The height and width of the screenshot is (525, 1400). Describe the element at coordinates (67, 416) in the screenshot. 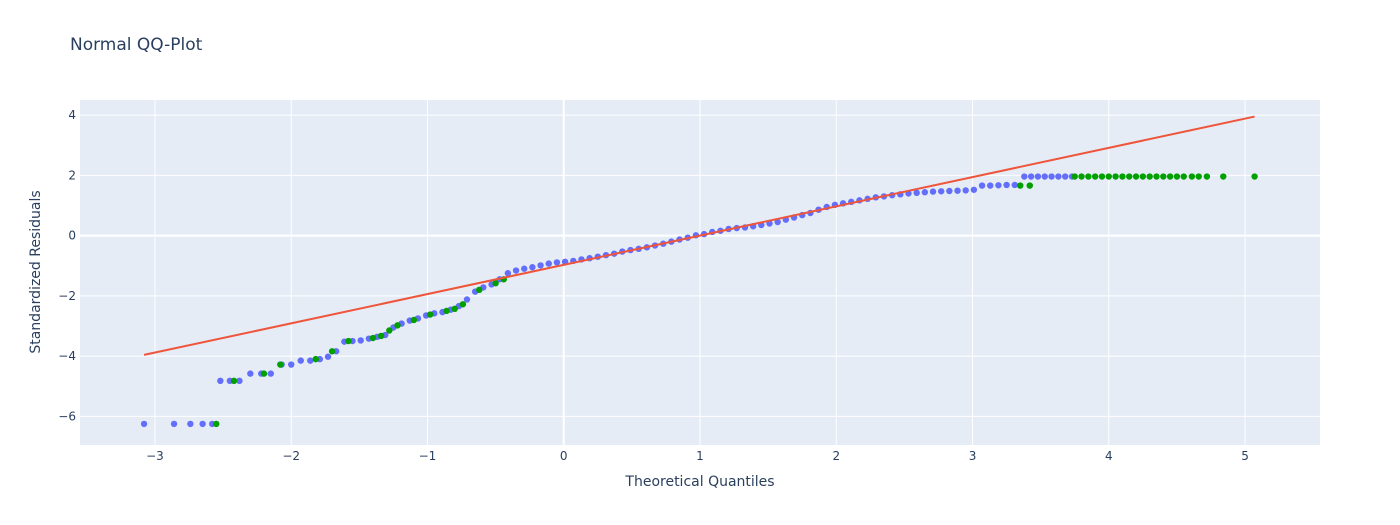

I see `y-tick-label: −6` at that location.